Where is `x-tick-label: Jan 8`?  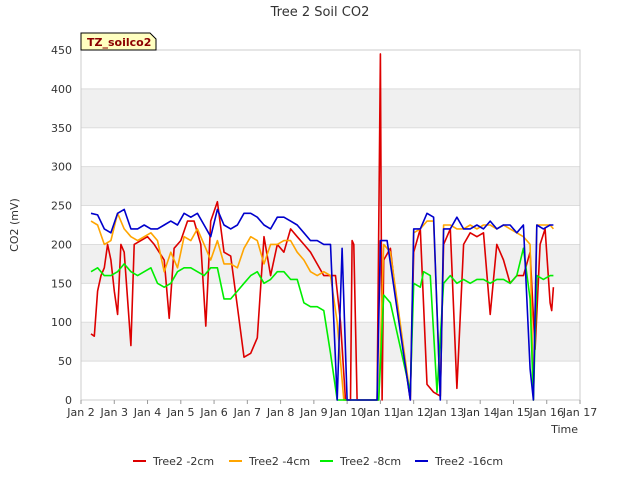
x-tick-label: Jan 8 is located at coordinates (280, 412).